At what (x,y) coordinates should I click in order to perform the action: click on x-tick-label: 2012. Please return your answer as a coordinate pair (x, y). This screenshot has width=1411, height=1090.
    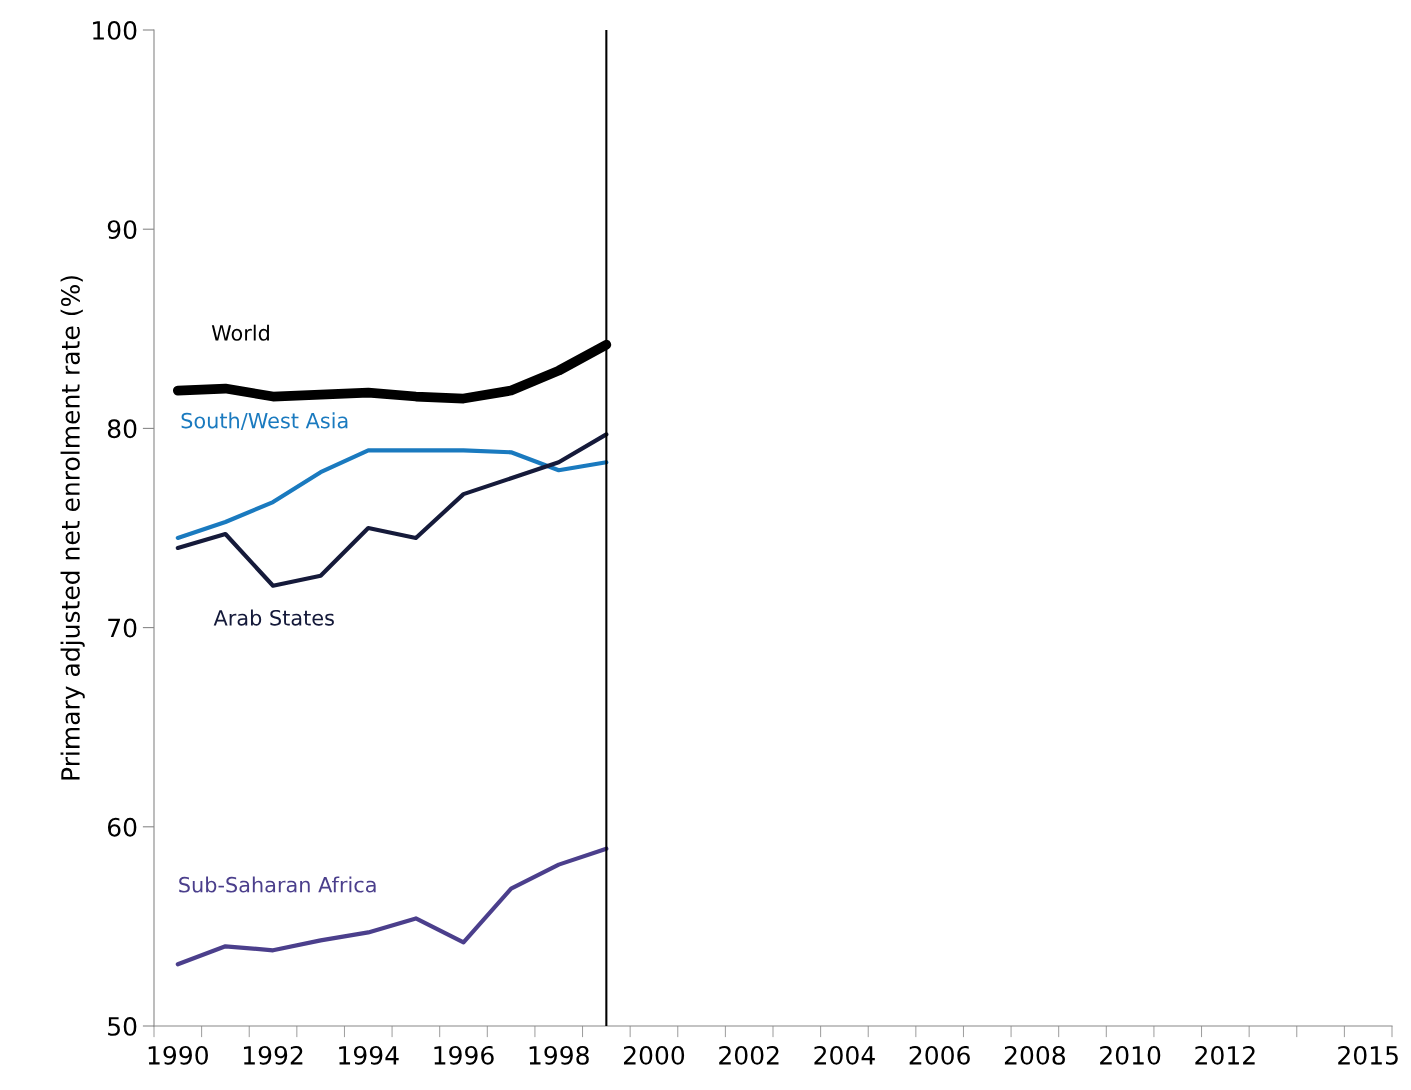
    Looking at the image, I should click on (1225, 1055).